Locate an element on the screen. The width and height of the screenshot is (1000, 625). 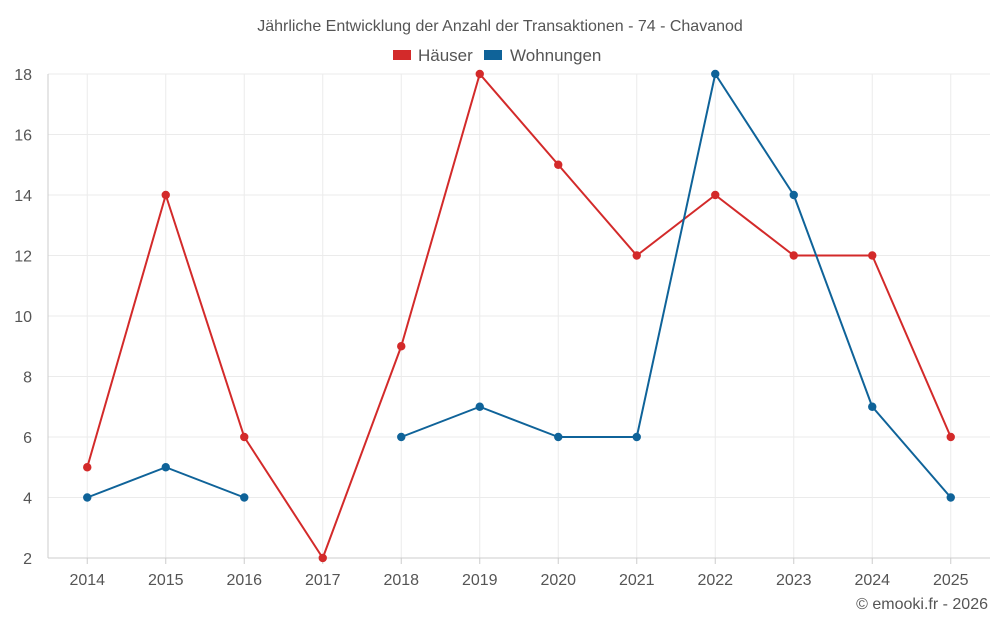
x-tick-label: 2014 is located at coordinates (87, 580).